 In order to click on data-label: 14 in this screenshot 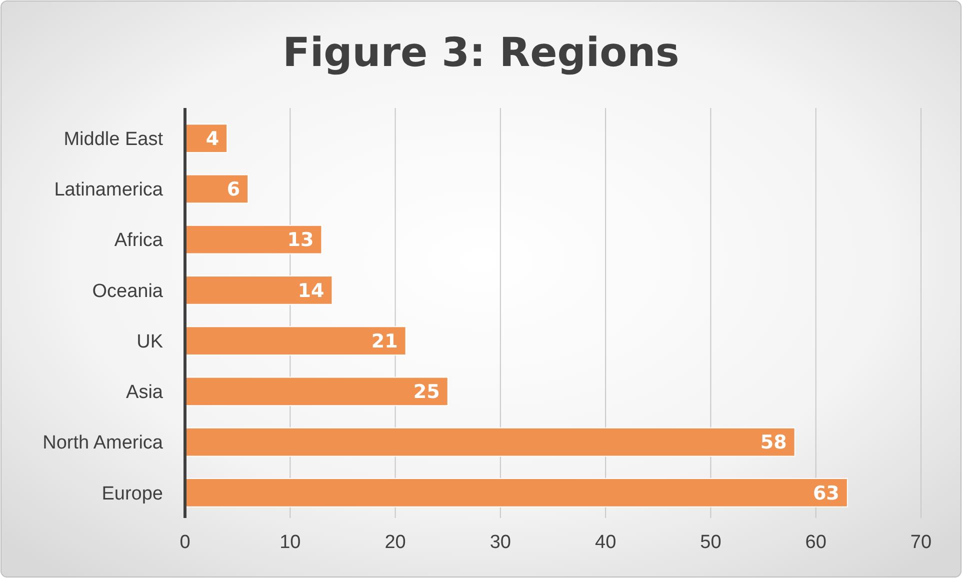, I will do `click(311, 291)`.